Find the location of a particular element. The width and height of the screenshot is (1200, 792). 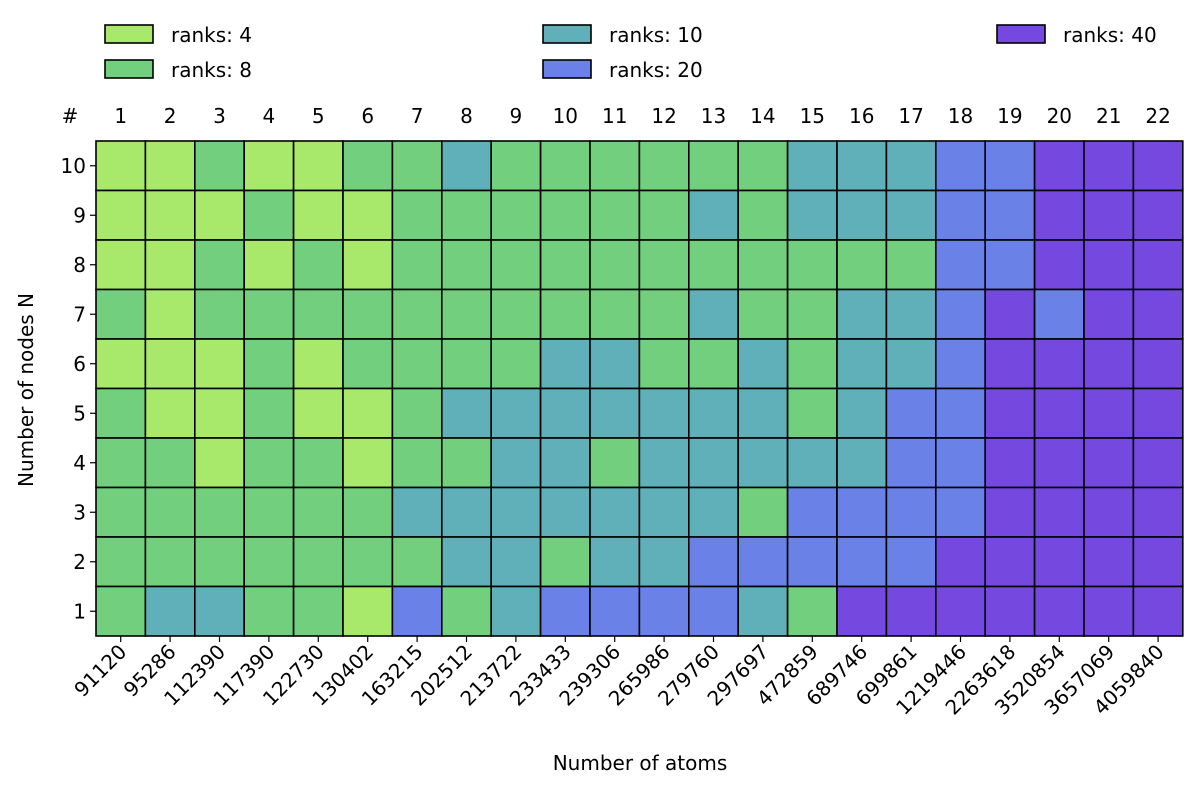

top-tick-label: 5 is located at coordinates (318, 116).